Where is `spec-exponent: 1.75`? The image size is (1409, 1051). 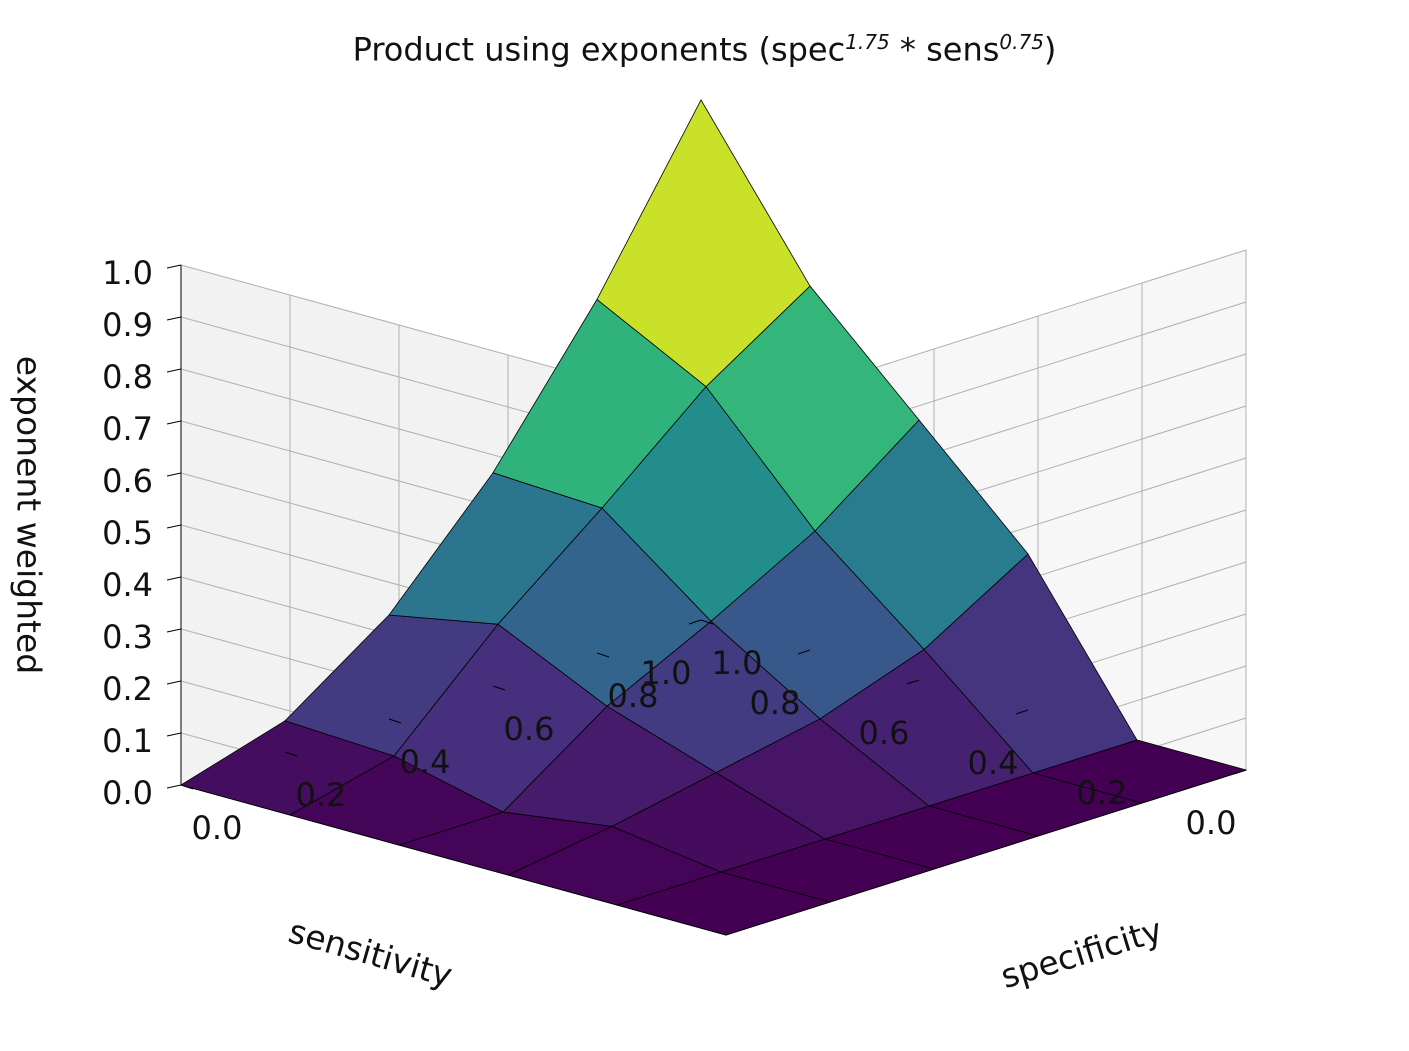
spec-exponent: 1.75 is located at coordinates (867, 42).